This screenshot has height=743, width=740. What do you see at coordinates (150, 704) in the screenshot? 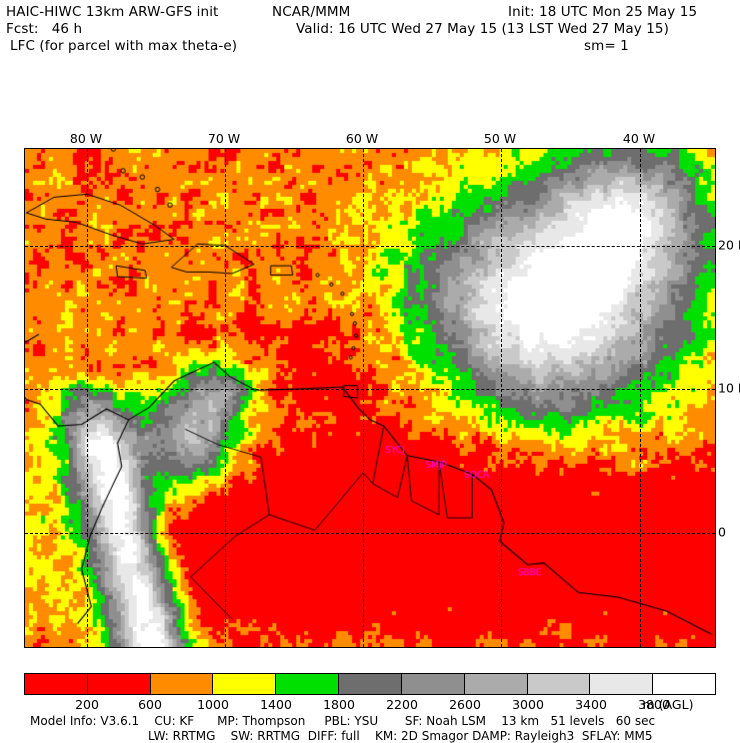
I see `colorbar-tick-600: 600` at bounding box center [150, 704].